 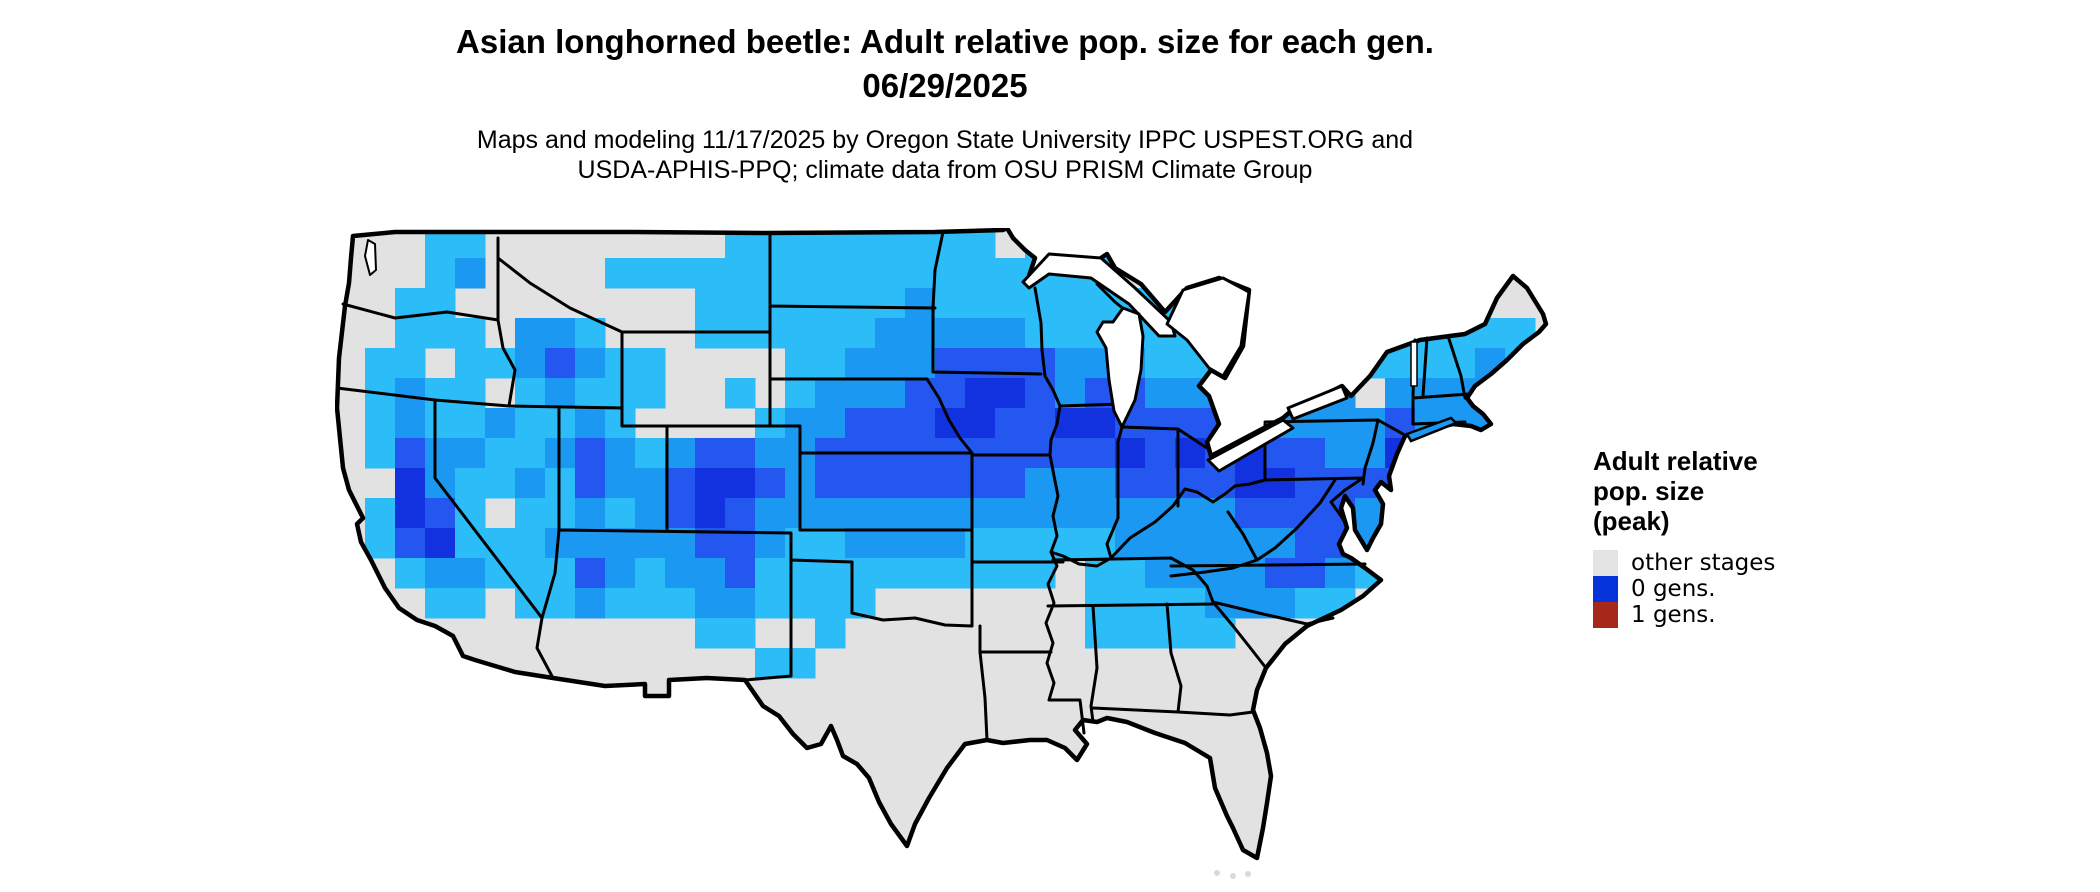 What do you see at coordinates (1208, 327) in the screenshot?
I see `lake-huron` at bounding box center [1208, 327].